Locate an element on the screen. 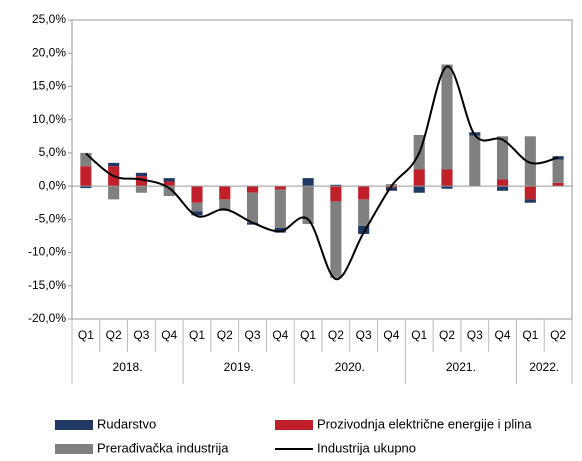 The width and height of the screenshot is (582, 461). legend-label: Prozivodnja električne energije i plina is located at coordinates (424, 423).